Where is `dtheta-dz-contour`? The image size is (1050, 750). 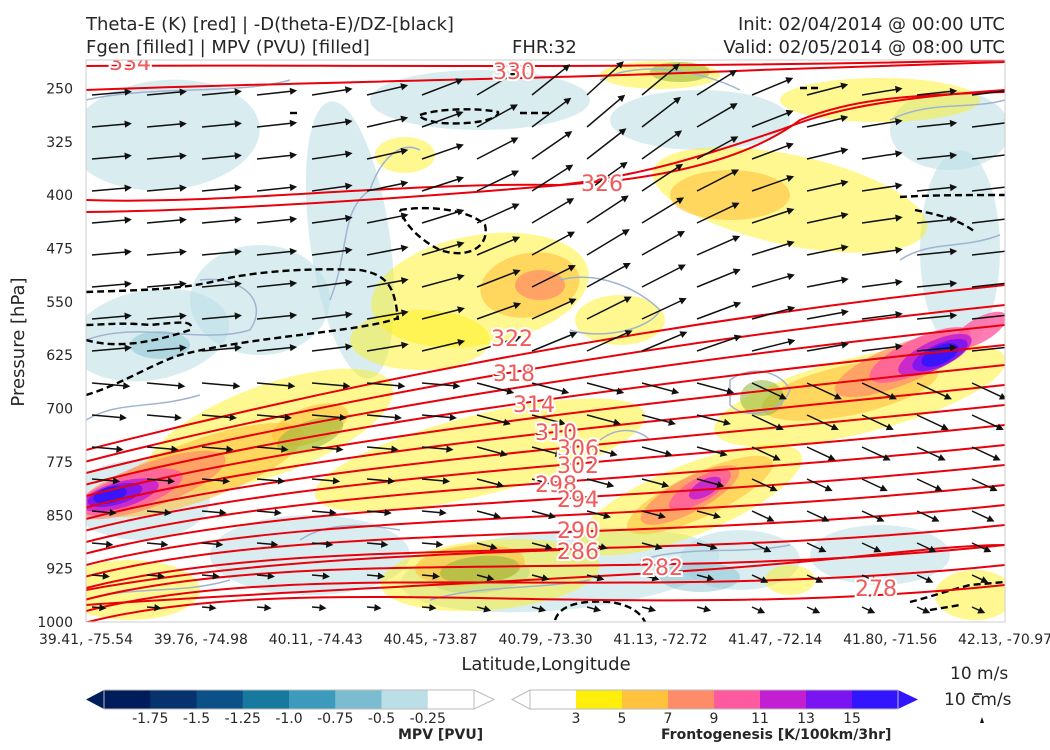
dtheta-dz-contour is located at coordinates (243, 294).